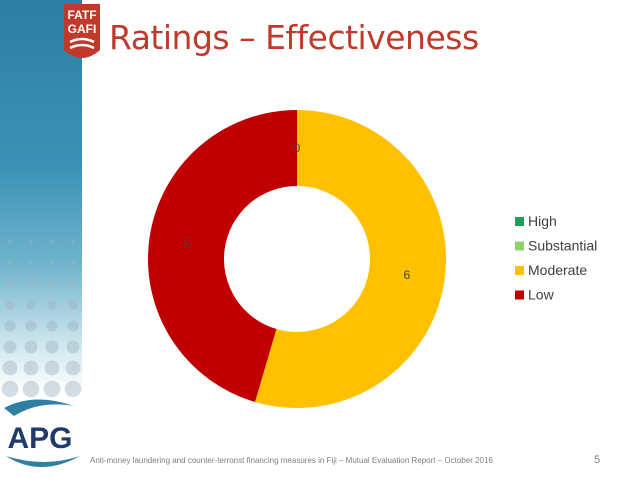 Image resolution: width=638 pixels, height=479 pixels. What do you see at coordinates (407, 275) in the screenshot?
I see `data-label-moderate: 6` at bounding box center [407, 275].